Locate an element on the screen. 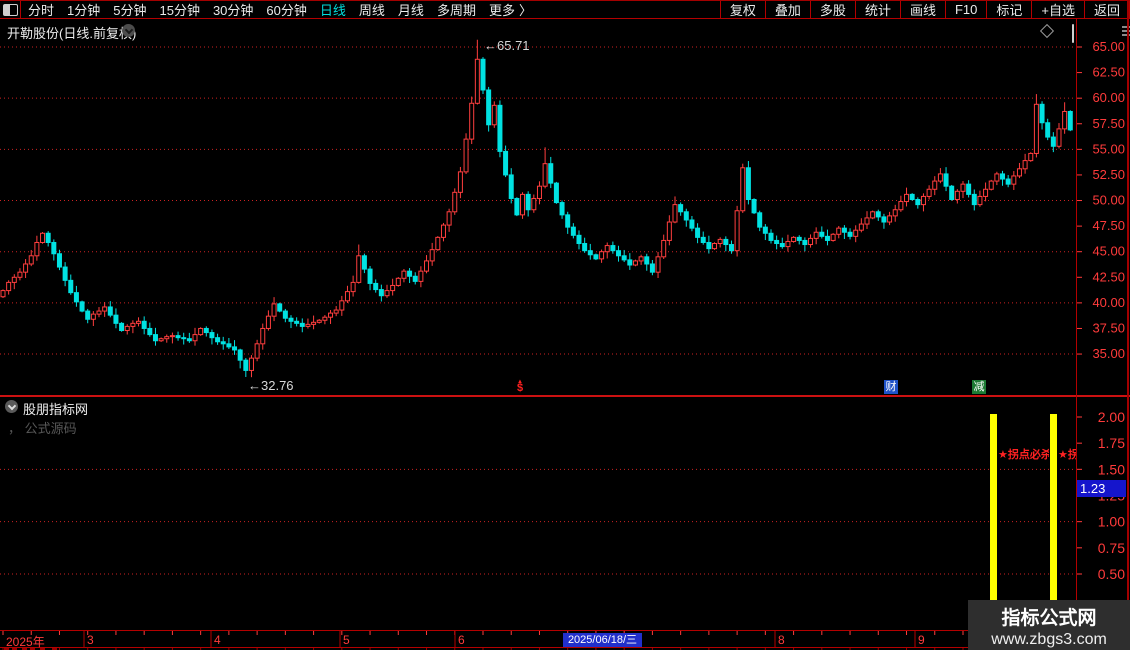  axis-border is located at coordinates (1076, 333).